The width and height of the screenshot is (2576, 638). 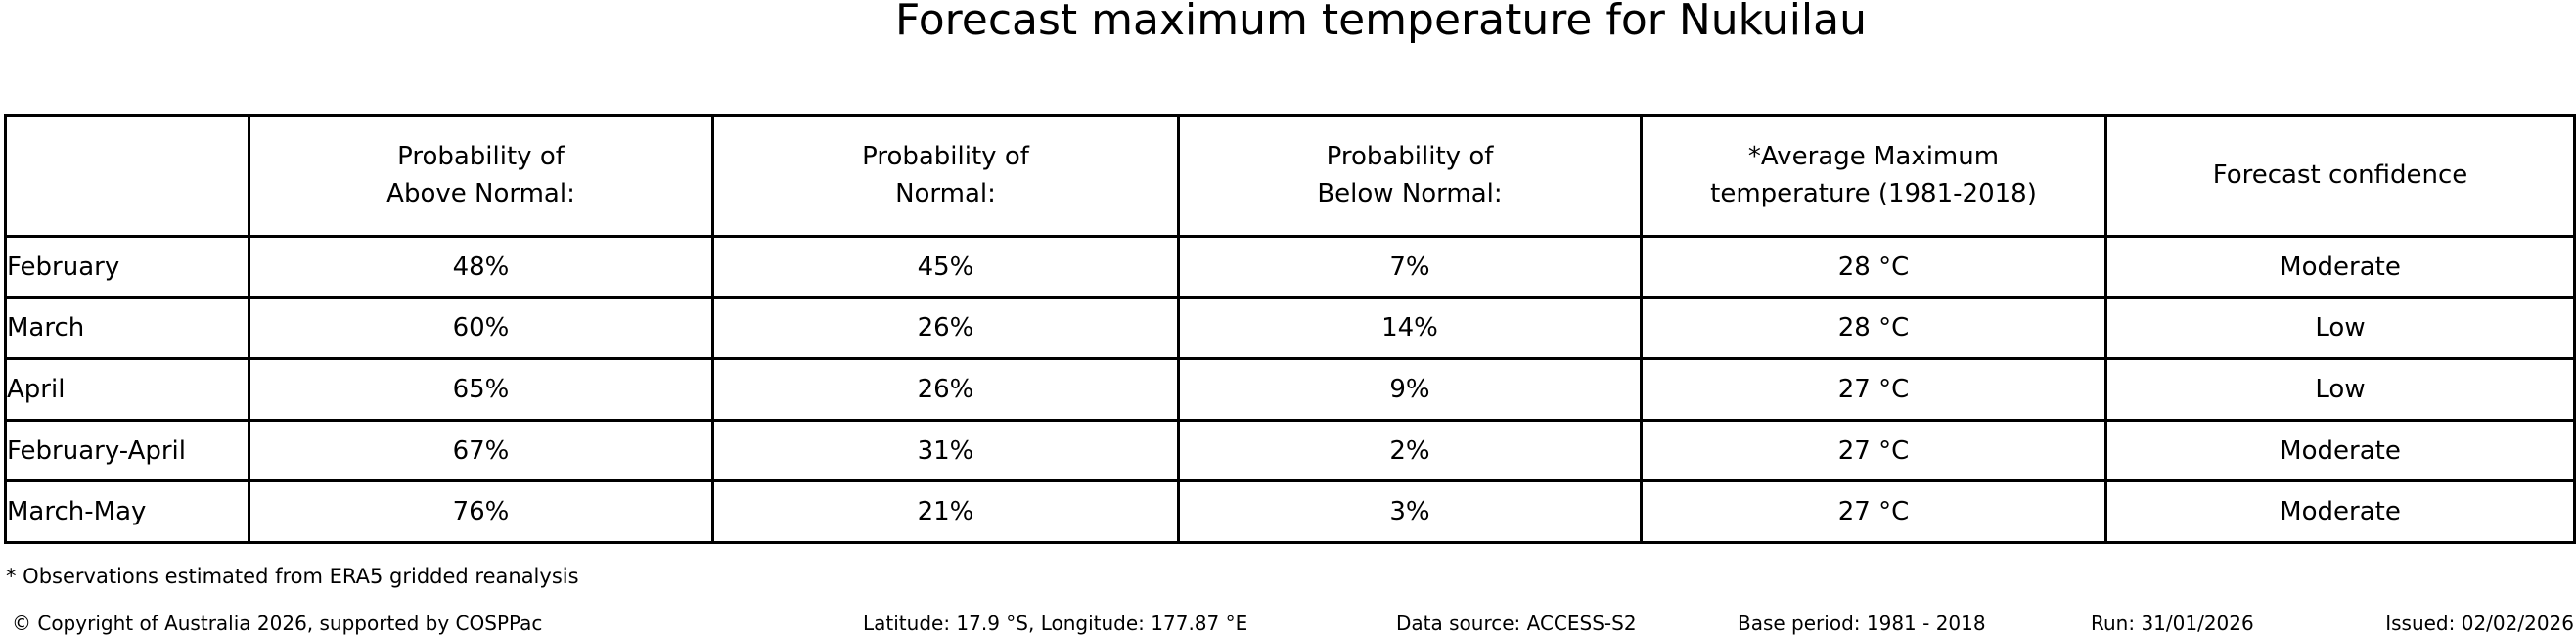 I want to click on row-label: March-May, so click(x=127, y=512).